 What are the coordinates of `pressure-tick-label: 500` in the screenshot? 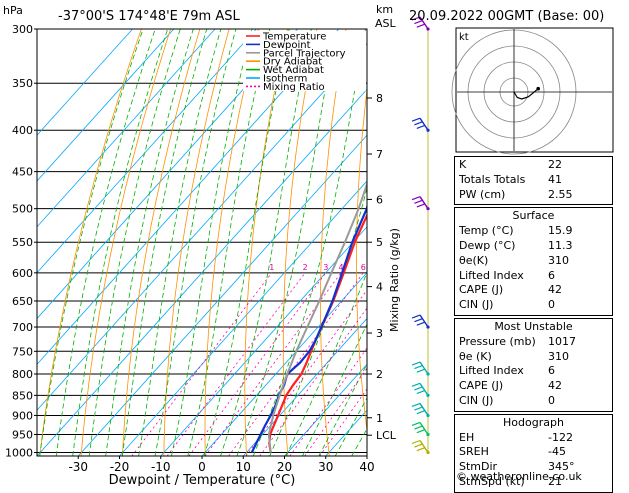 It's located at (22, 209).